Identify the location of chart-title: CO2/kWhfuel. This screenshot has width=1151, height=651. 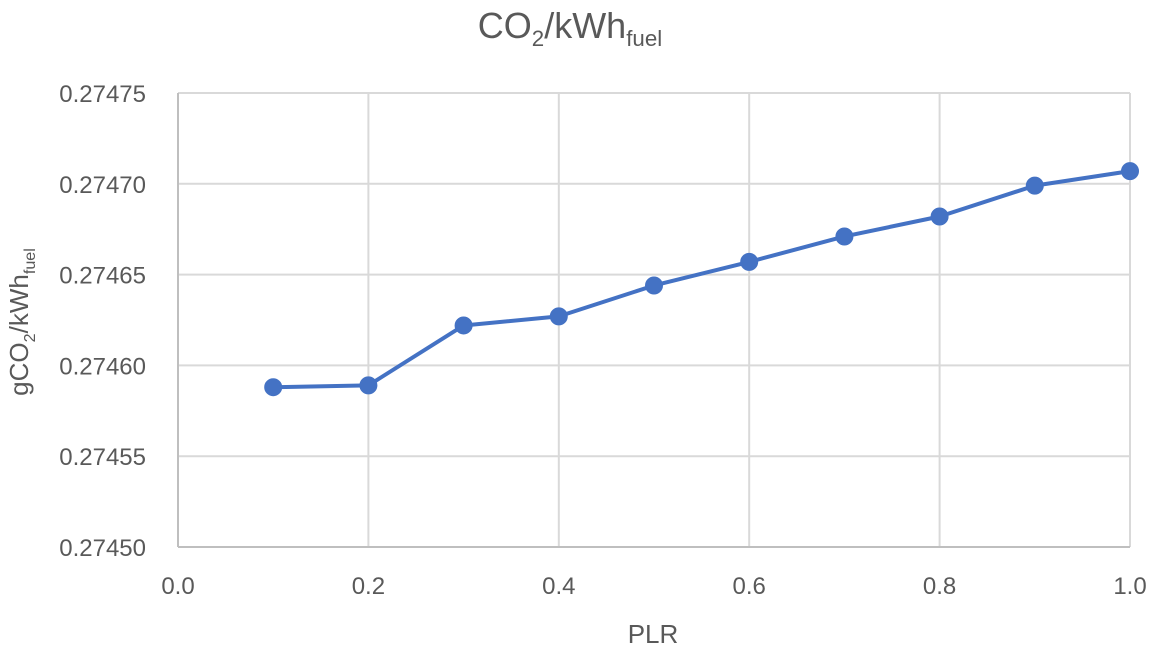
(570, 28).